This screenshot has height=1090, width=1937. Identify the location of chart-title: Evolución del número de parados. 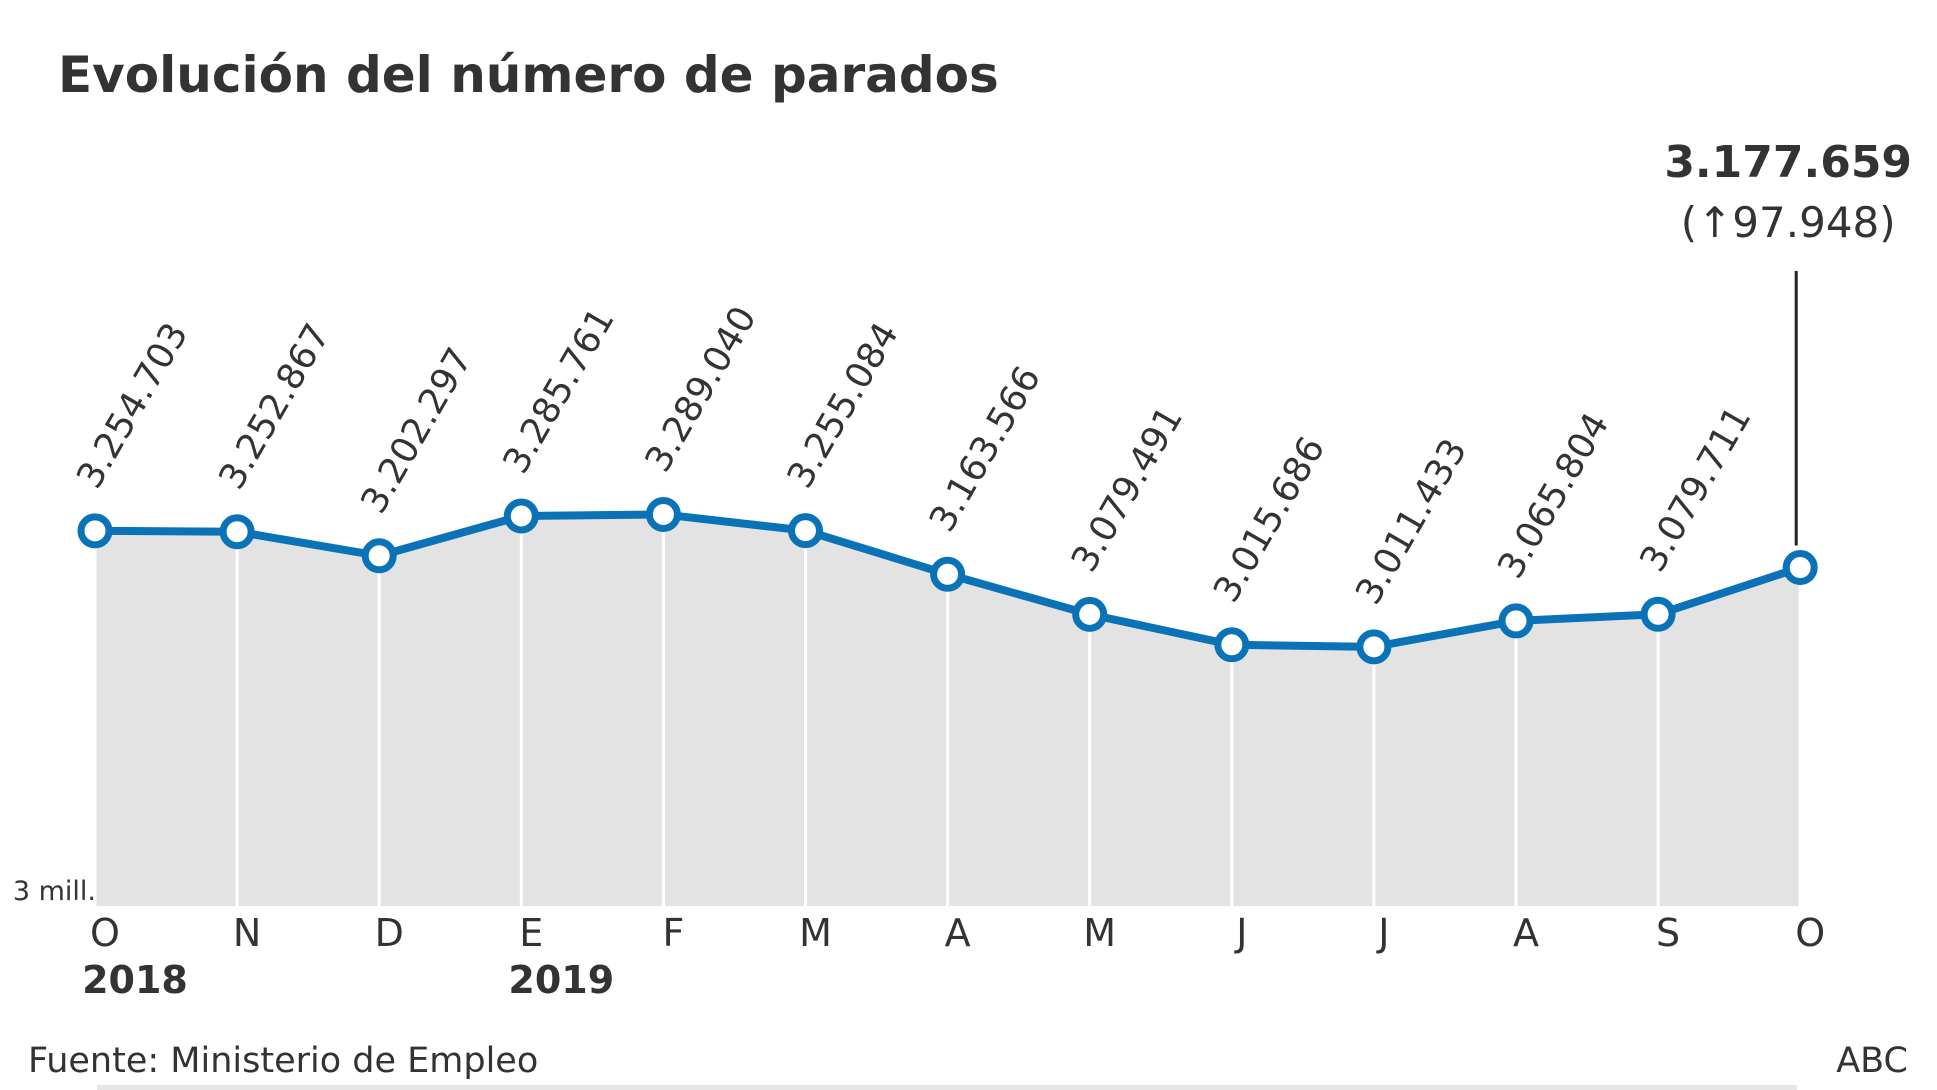
(528, 75).